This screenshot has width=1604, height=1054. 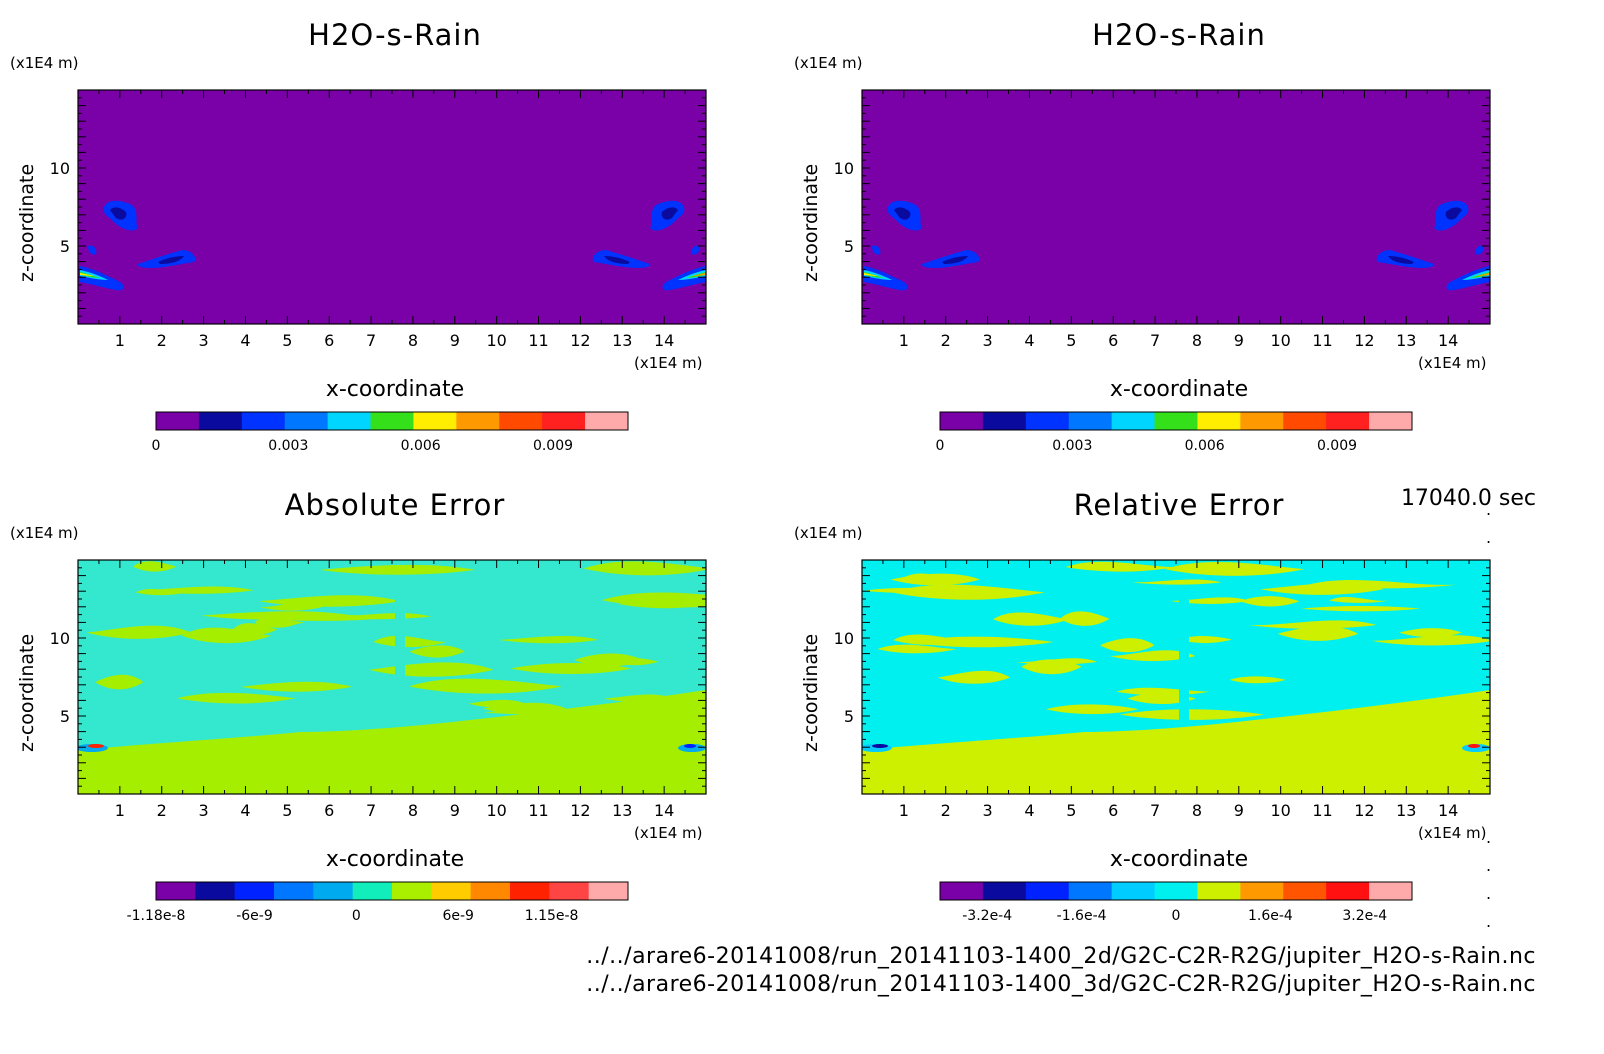 I want to click on colorbar-label: 3.2e-4, so click(x=1364, y=916).